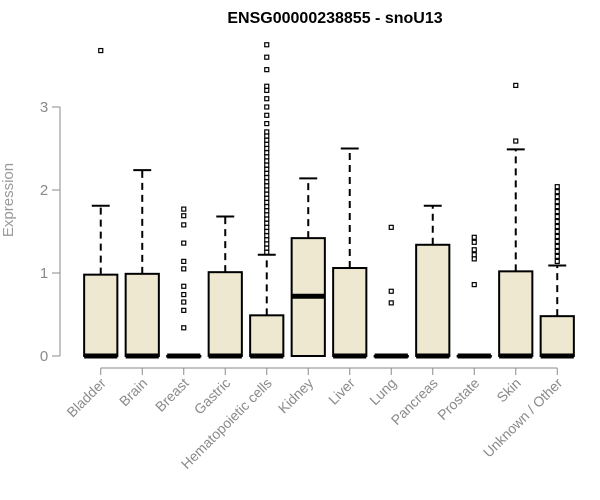 This screenshot has width=600, height=500. What do you see at coordinates (296, 396) in the screenshot?
I see `x-tick-label: Kidney` at bounding box center [296, 396].